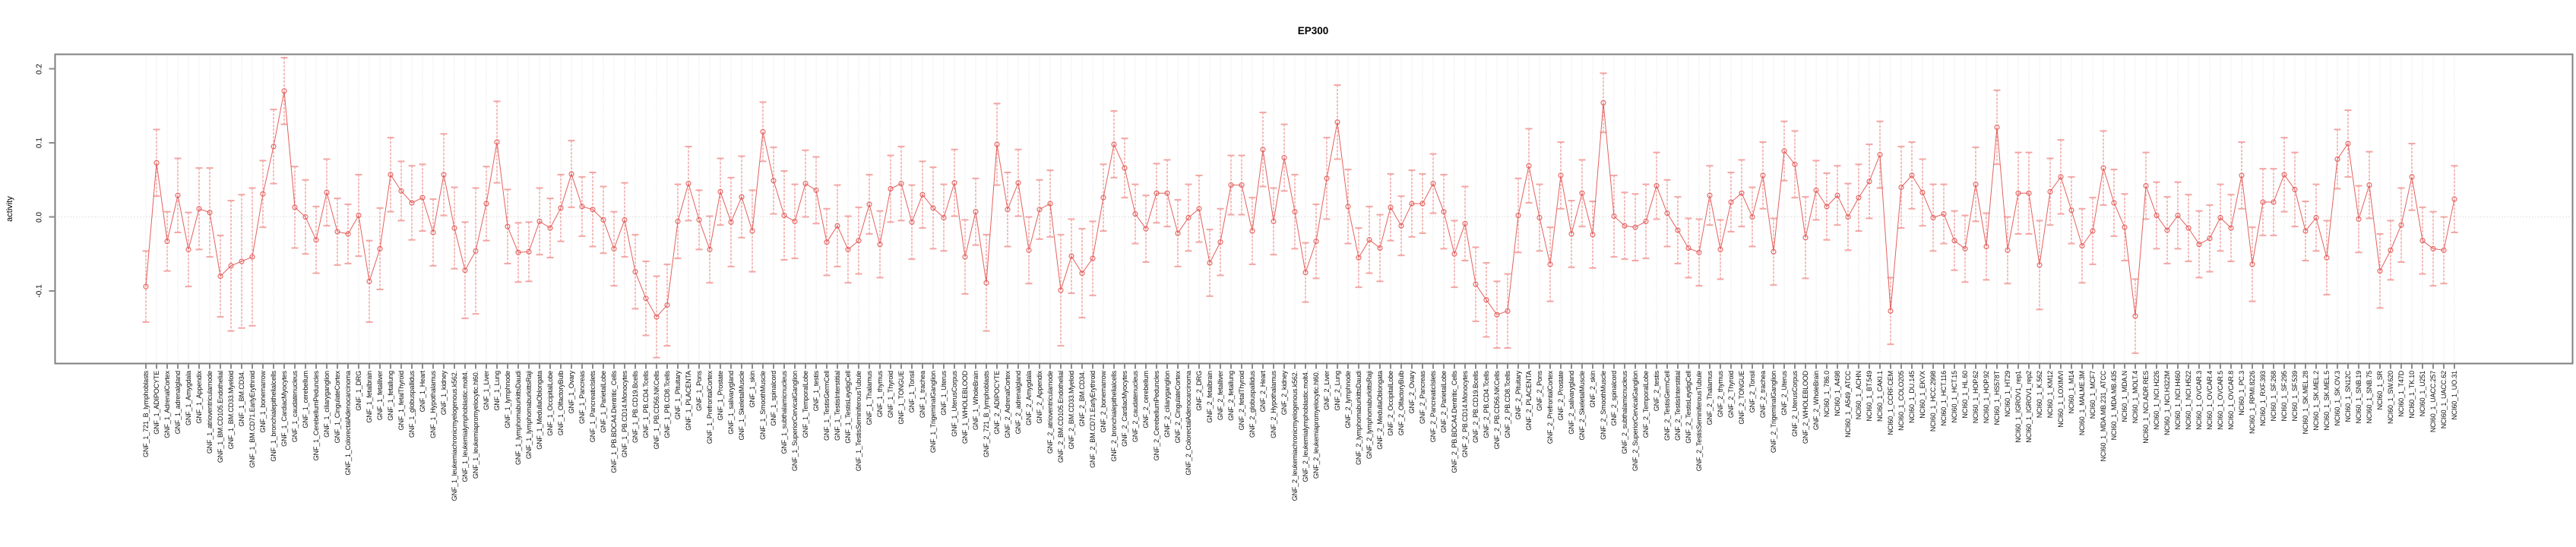 This screenshot has width=2576, height=547. I want to click on x-tick-label: GNF_2_trachea, so click(1763, 395).